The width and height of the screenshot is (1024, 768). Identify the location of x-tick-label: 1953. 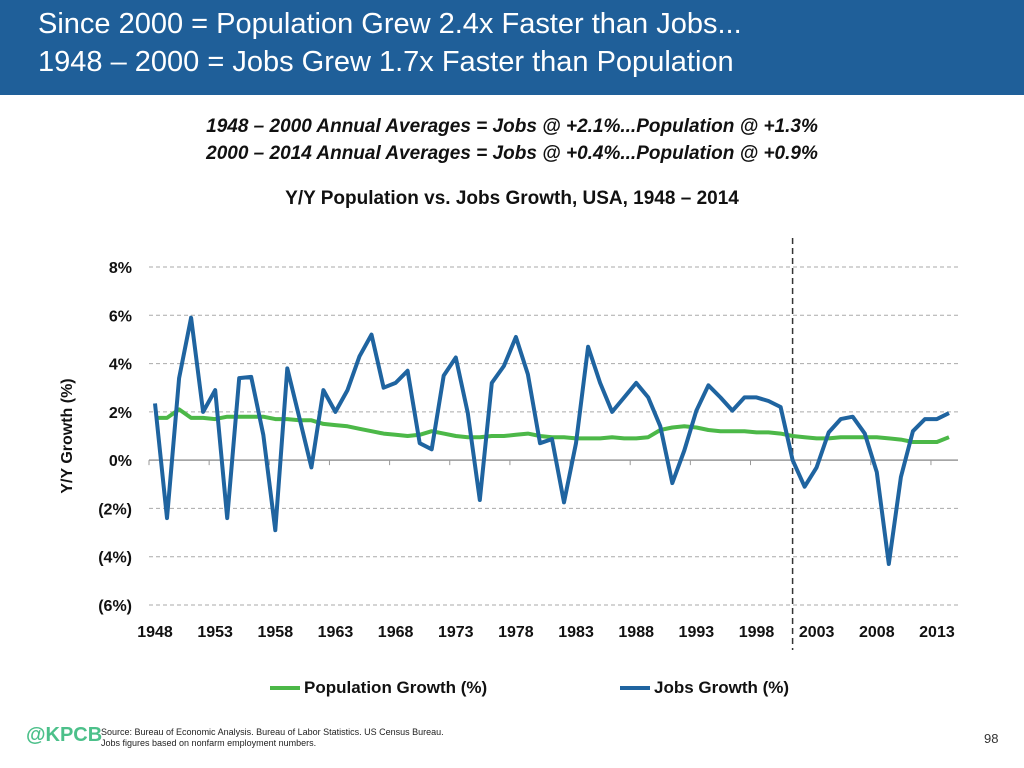
(215, 632).